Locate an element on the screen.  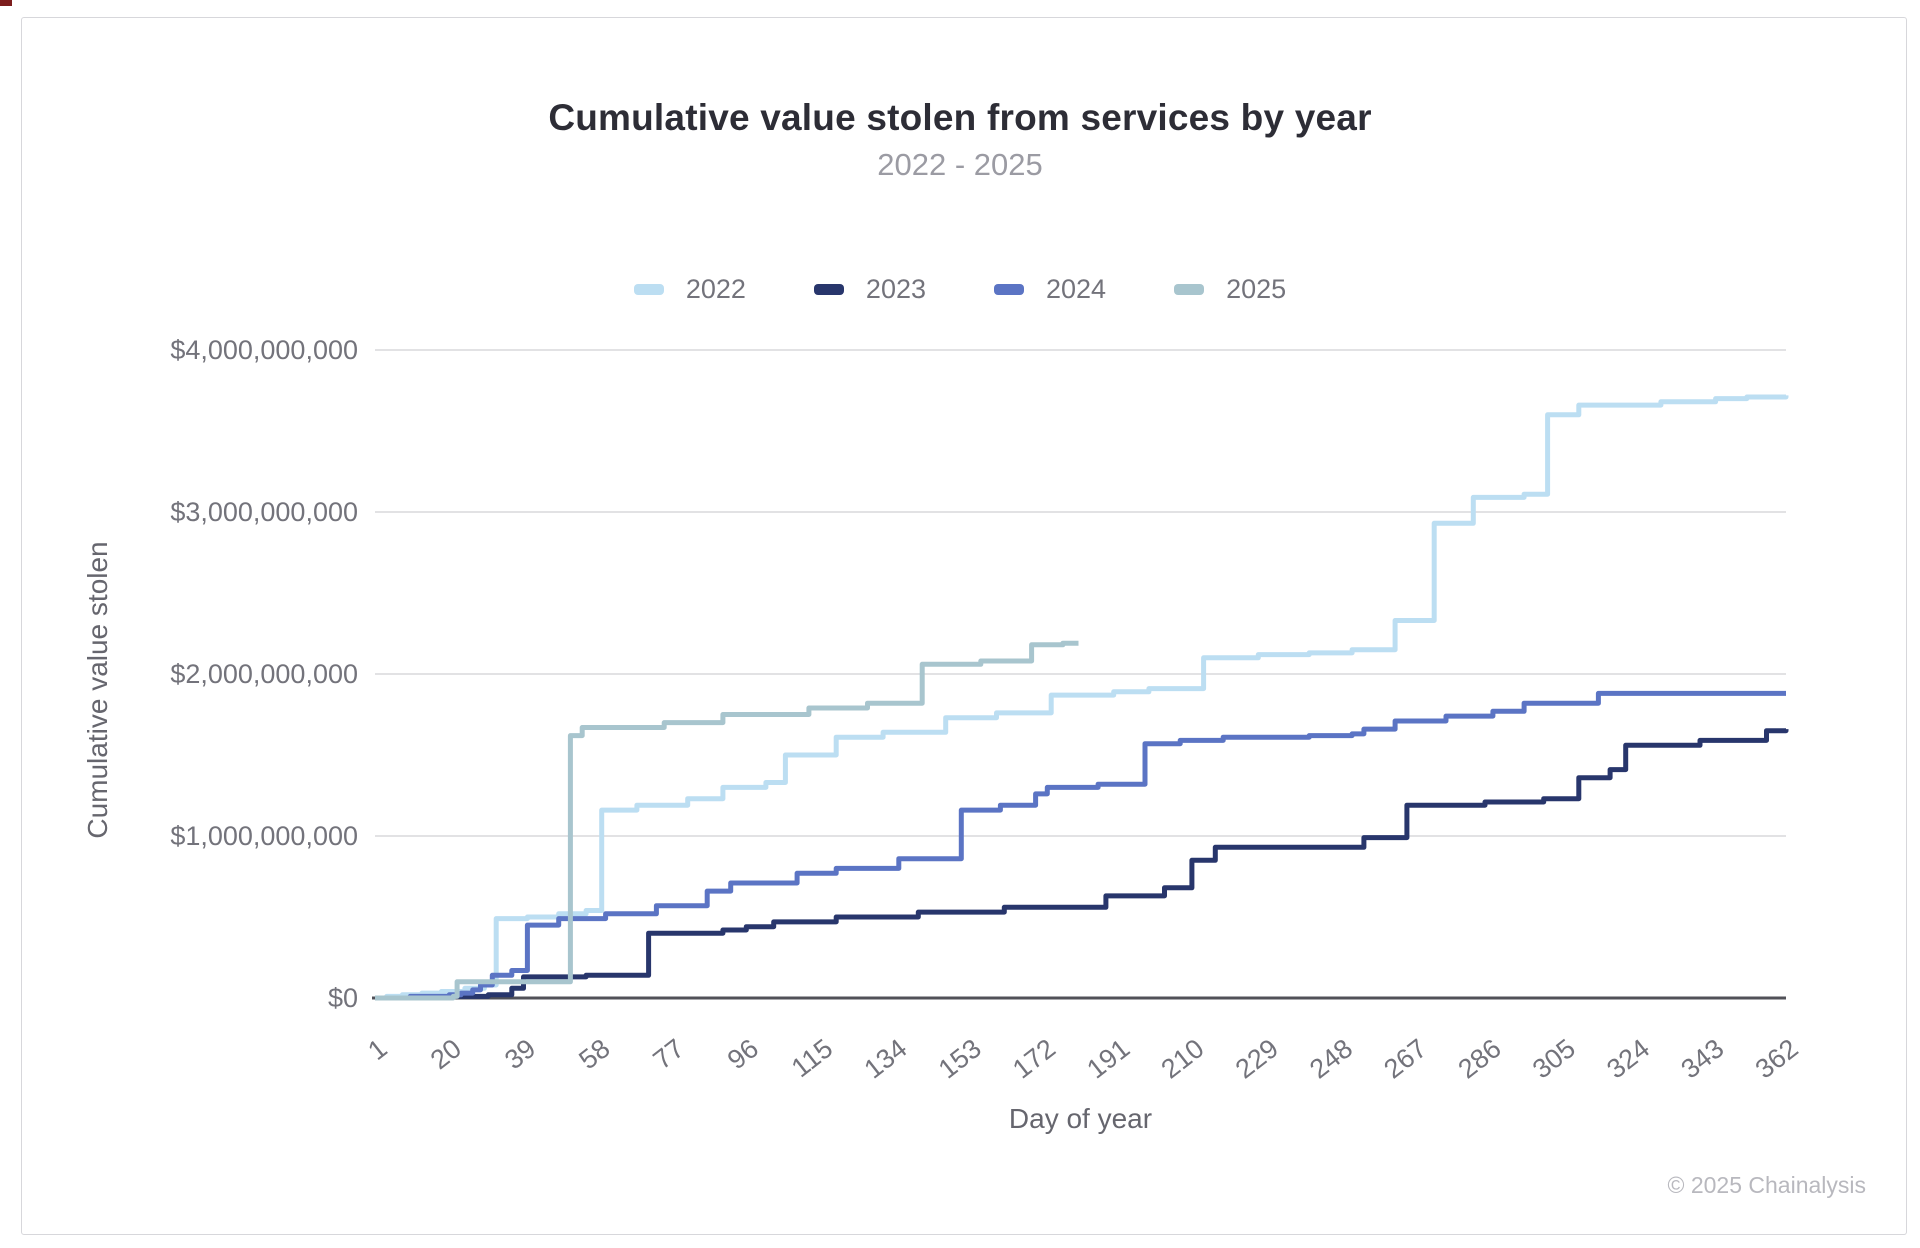
x-tick-label: 20 is located at coordinates (446, 1054).